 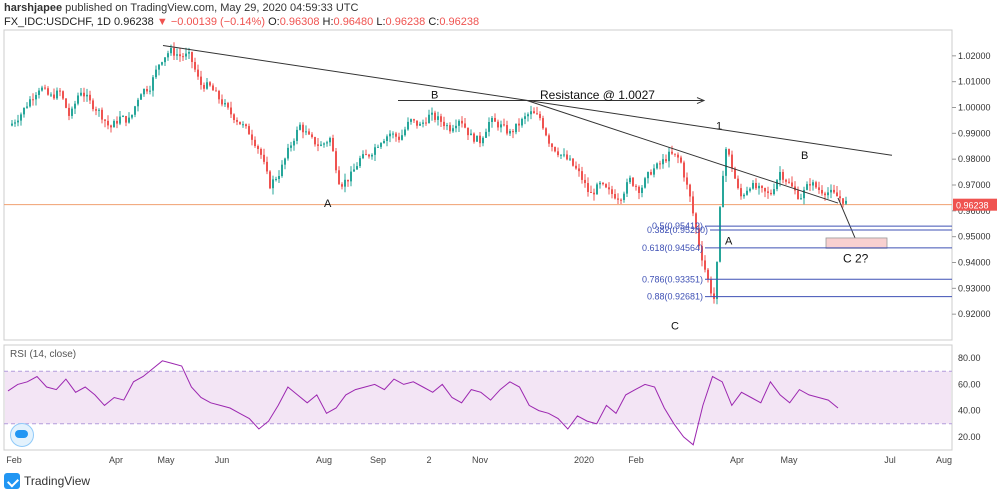 What do you see at coordinates (428, 460) in the screenshot?
I see `time-axis-label: 2` at bounding box center [428, 460].